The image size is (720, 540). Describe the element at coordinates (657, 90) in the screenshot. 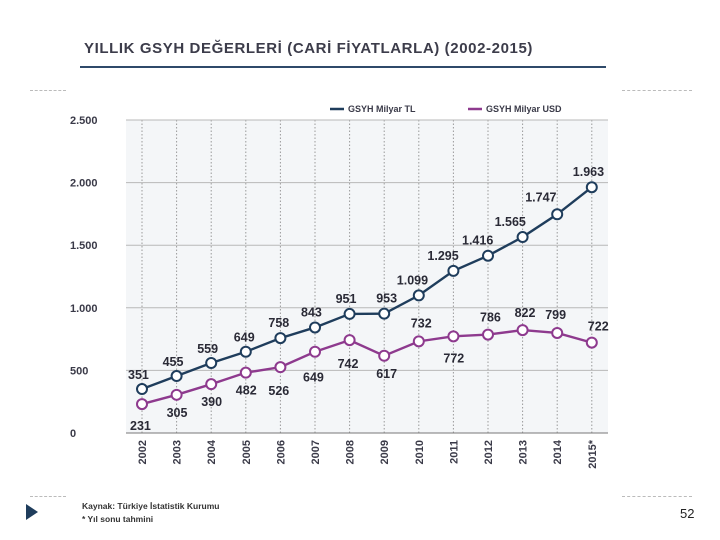

I see `divider-top-right` at that location.